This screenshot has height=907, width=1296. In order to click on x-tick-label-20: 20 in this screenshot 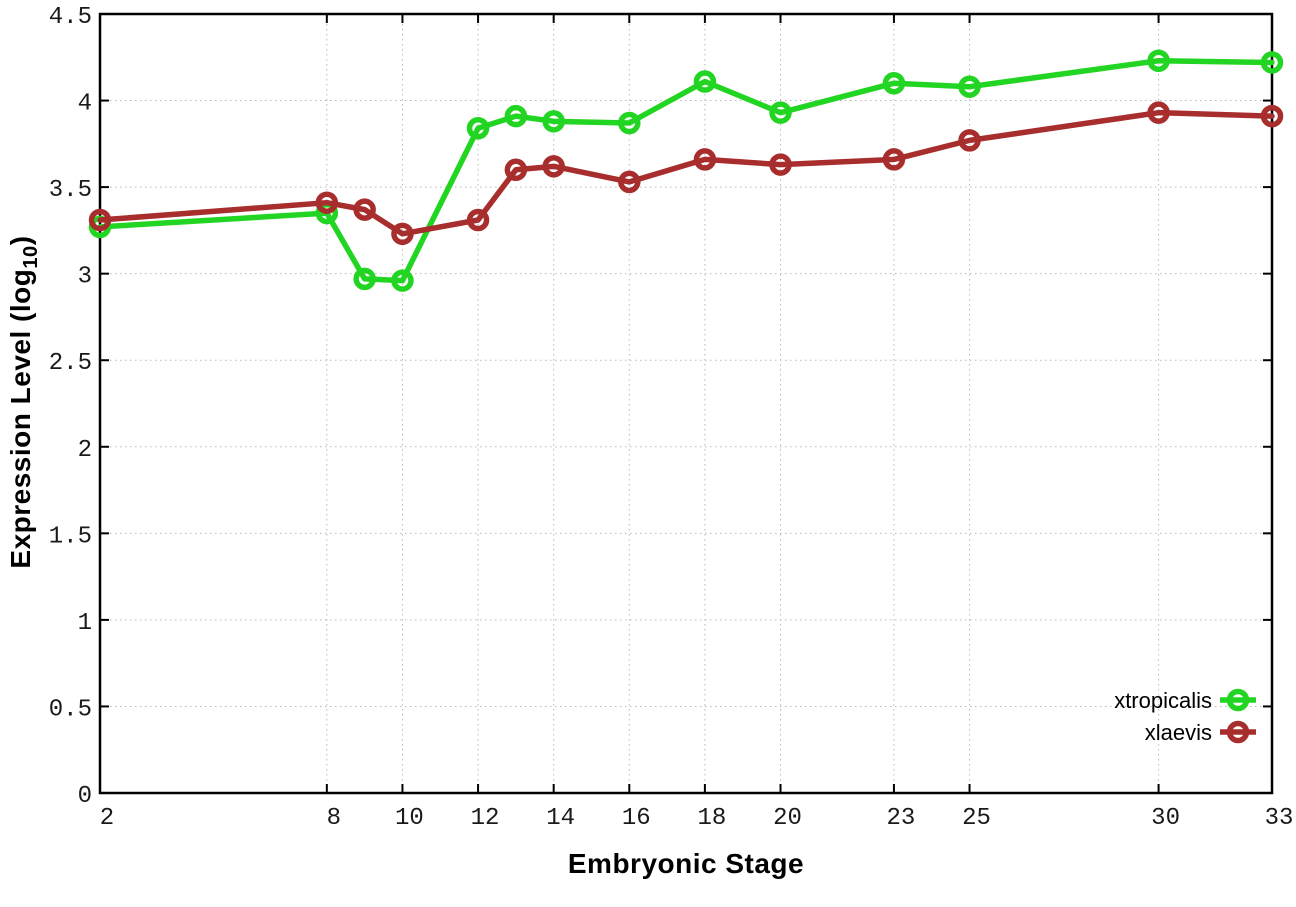, I will do `click(787, 818)`.